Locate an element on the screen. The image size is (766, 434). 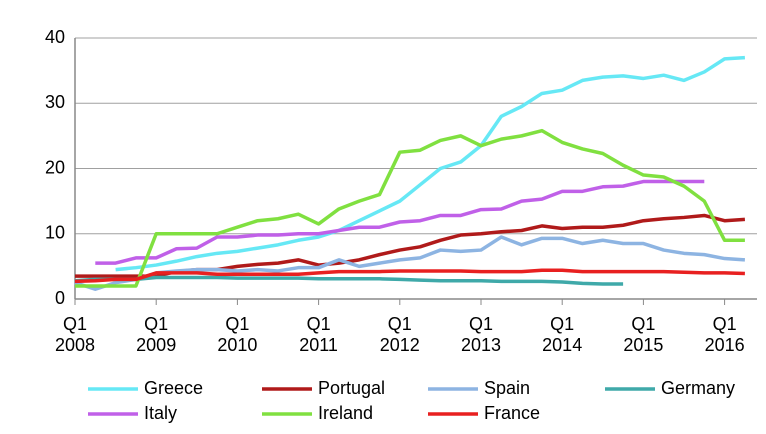
legend-label: Italy is located at coordinates (160, 413).